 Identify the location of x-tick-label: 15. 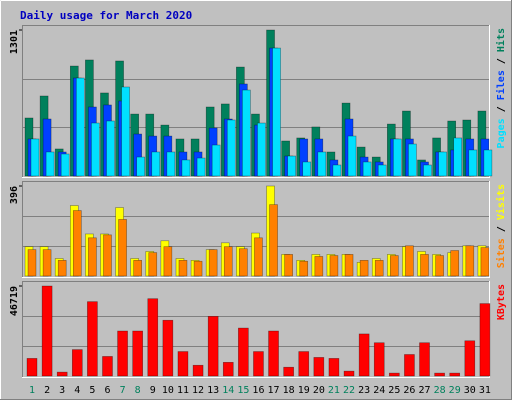
(243, 390).